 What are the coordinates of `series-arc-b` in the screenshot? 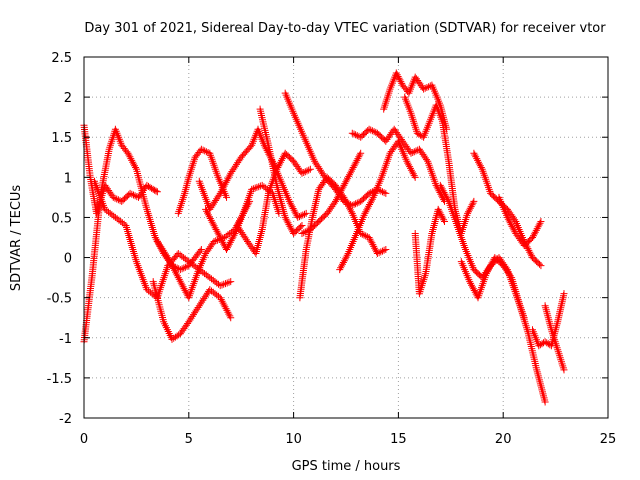 It's located at (142, 235).